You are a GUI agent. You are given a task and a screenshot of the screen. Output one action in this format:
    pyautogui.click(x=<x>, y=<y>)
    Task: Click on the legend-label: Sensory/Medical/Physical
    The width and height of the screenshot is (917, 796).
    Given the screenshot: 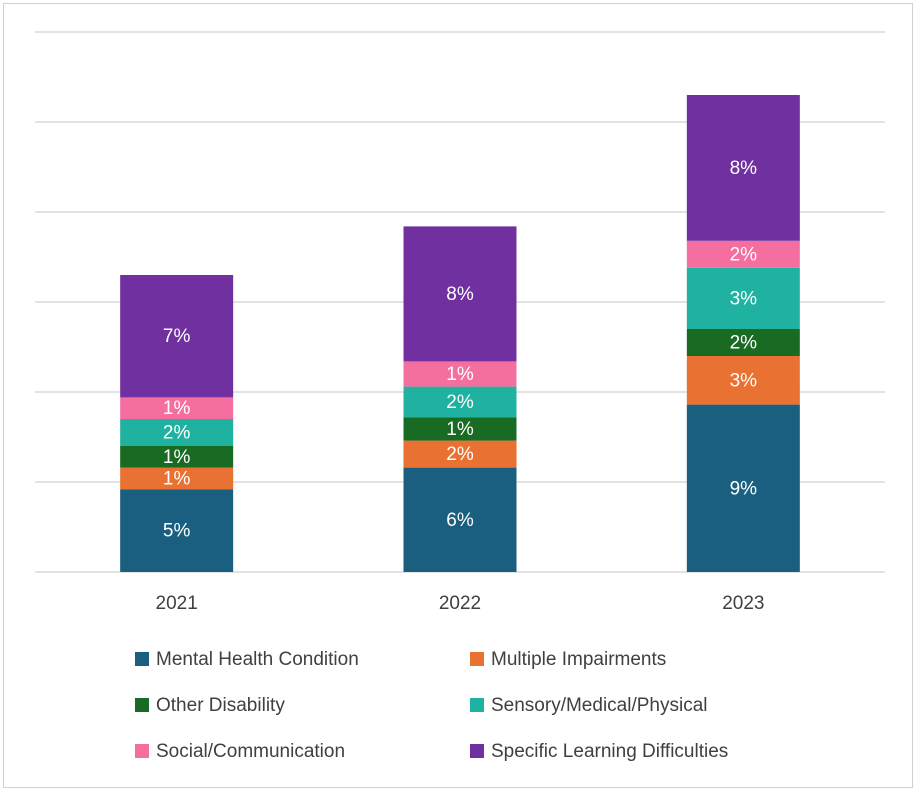 What is the action you would take?
    pyautogui.click(x=599, y=705)
    